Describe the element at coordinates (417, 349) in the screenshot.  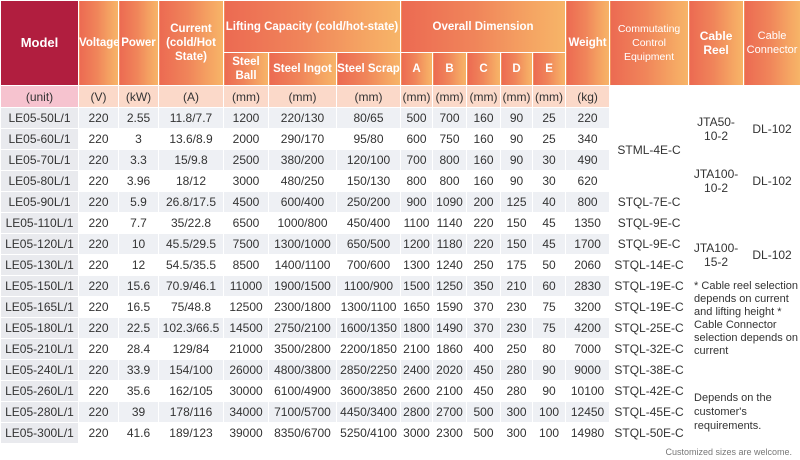
I see `dim-a-cell: 2100` at that location.